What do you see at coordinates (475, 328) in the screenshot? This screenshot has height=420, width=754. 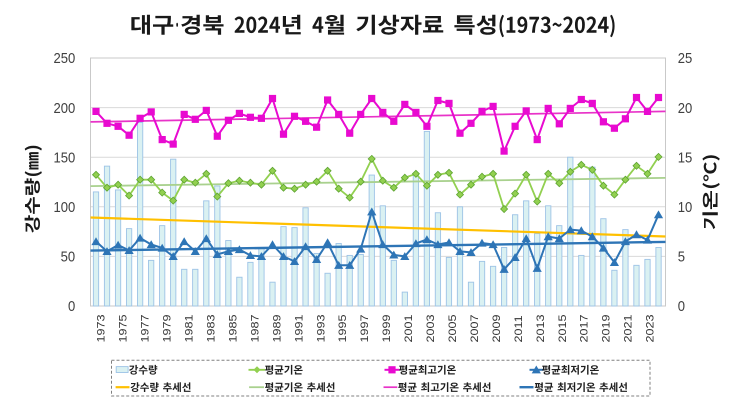 I see `svg-text: 2007` at bounding box center [475, 328].